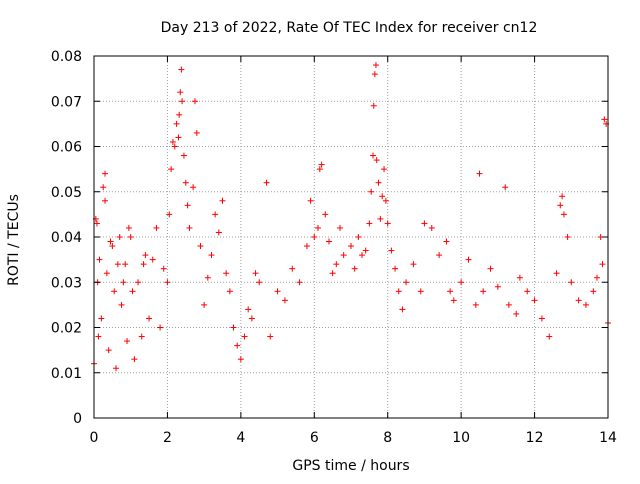  I want to click on y-tick-label: 0.04, so click(66, 238).